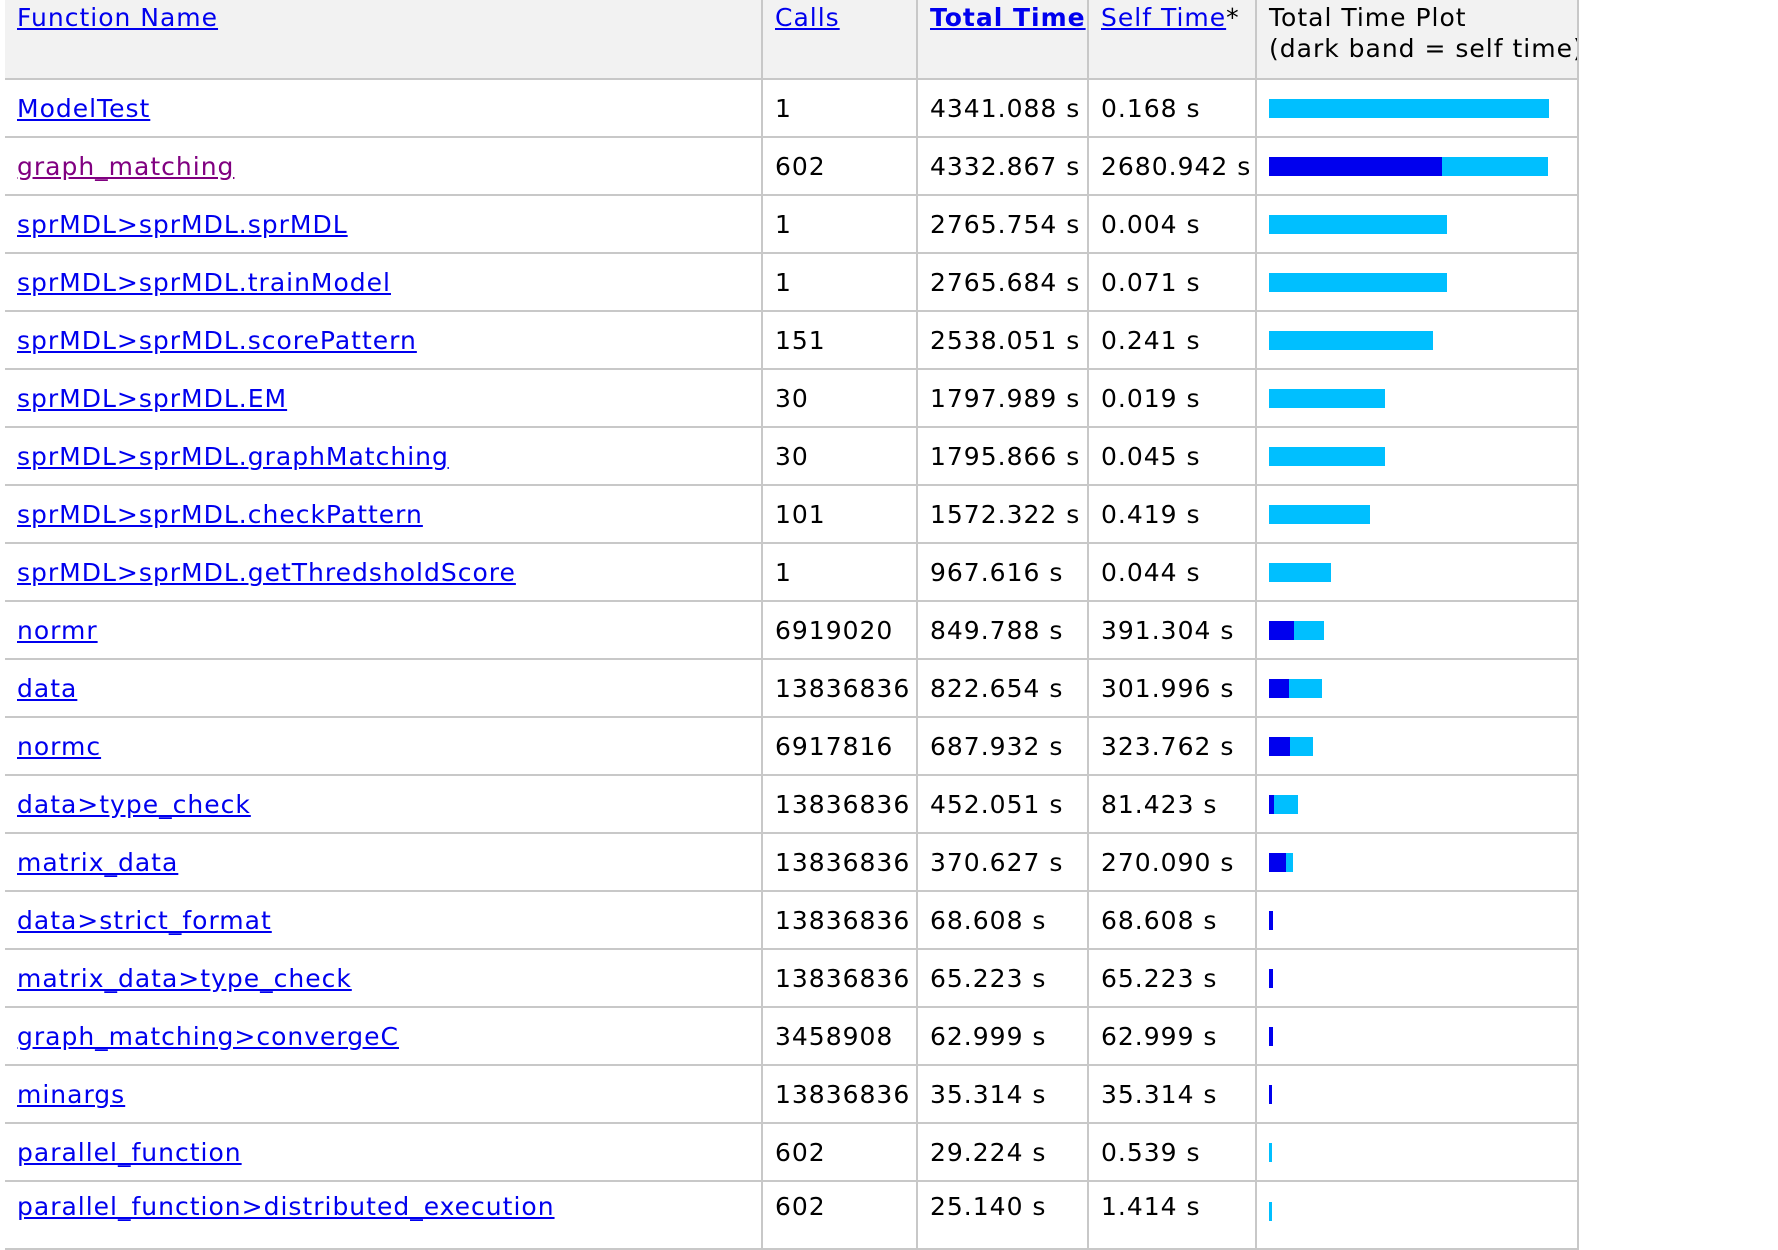  I want to click on function-link: data>strict_format, so click(144, 920).